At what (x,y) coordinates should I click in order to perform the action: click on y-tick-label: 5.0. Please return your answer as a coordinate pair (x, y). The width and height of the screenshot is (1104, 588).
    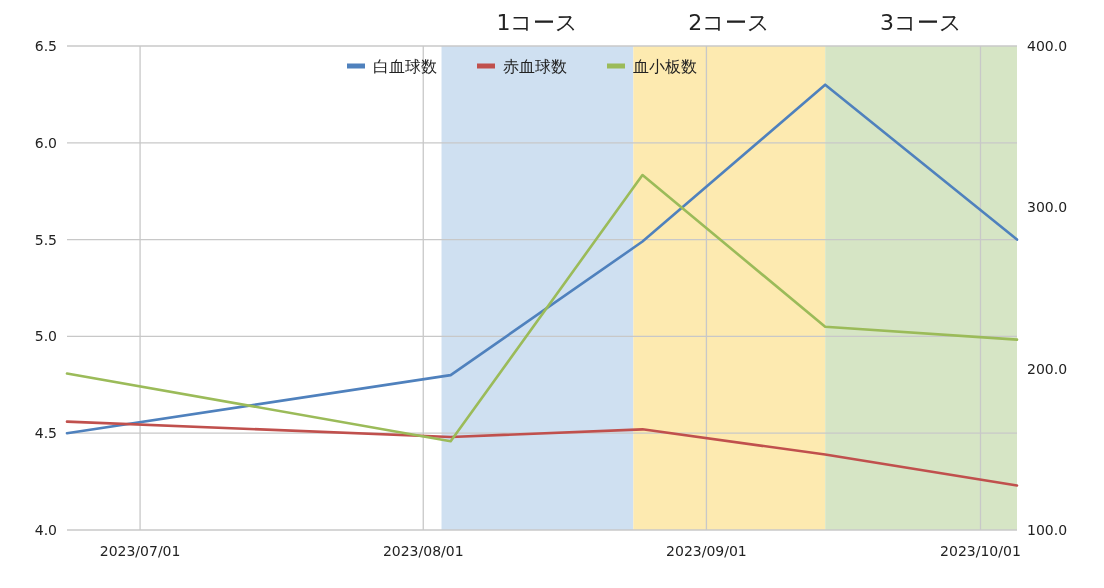
    Looking at the image, I should click on (45, 336).